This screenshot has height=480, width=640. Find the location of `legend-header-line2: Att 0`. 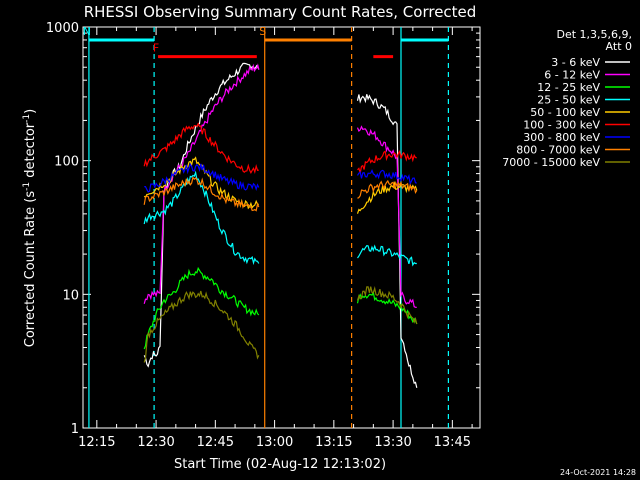

legend-header-line2: Att 0 is located at coordinates (619, 46).